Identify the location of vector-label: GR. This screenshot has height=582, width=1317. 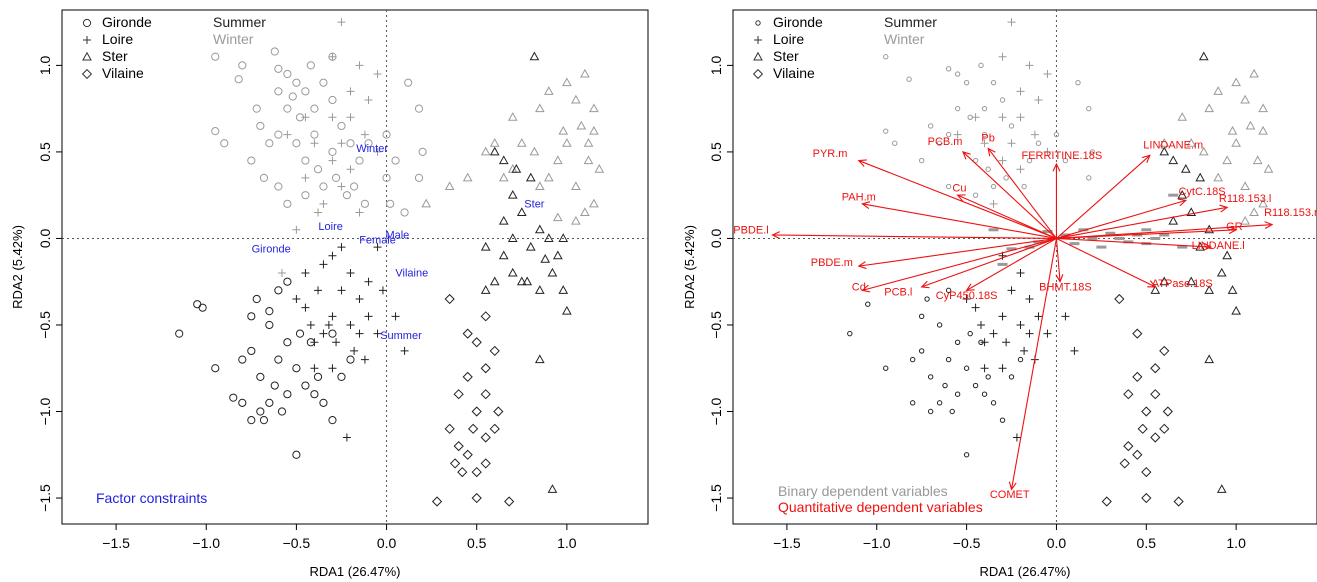
(1234, 227).